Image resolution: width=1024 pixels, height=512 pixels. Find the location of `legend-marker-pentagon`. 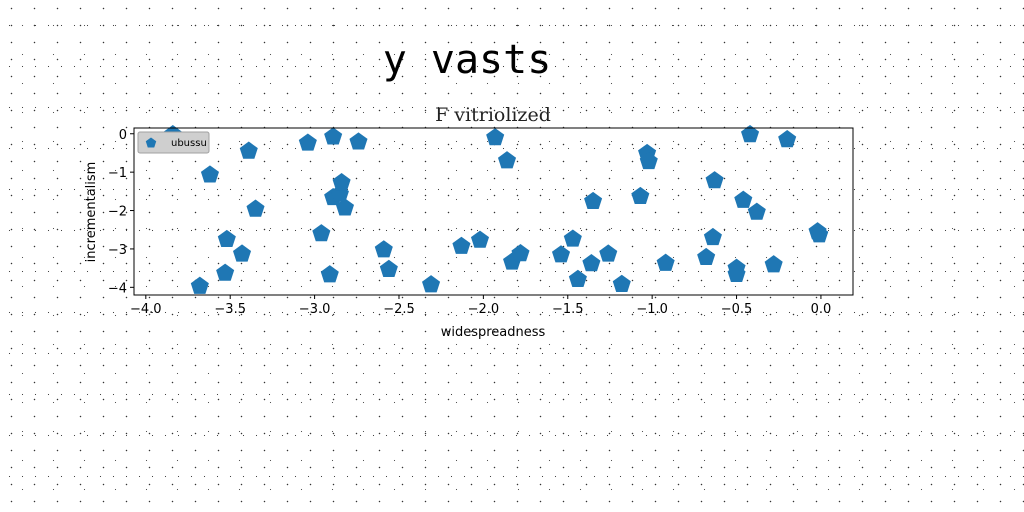

legend-marker-pentagon is located at coordinates (151, 142).